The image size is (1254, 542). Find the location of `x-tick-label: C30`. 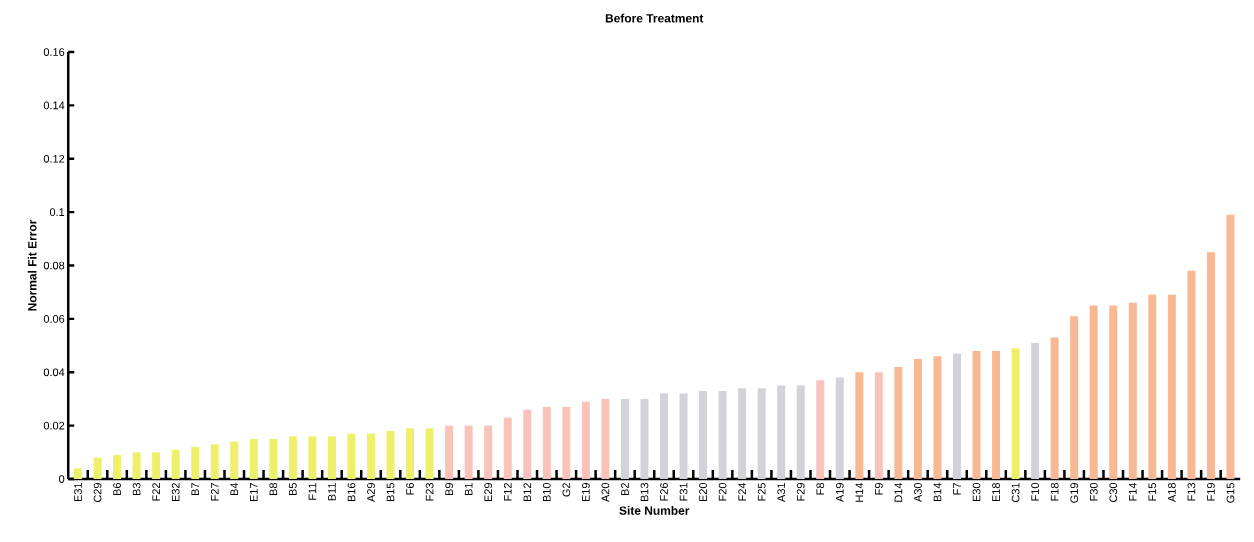

x-tick-label: C30 is located at coordinates (1113, 492).